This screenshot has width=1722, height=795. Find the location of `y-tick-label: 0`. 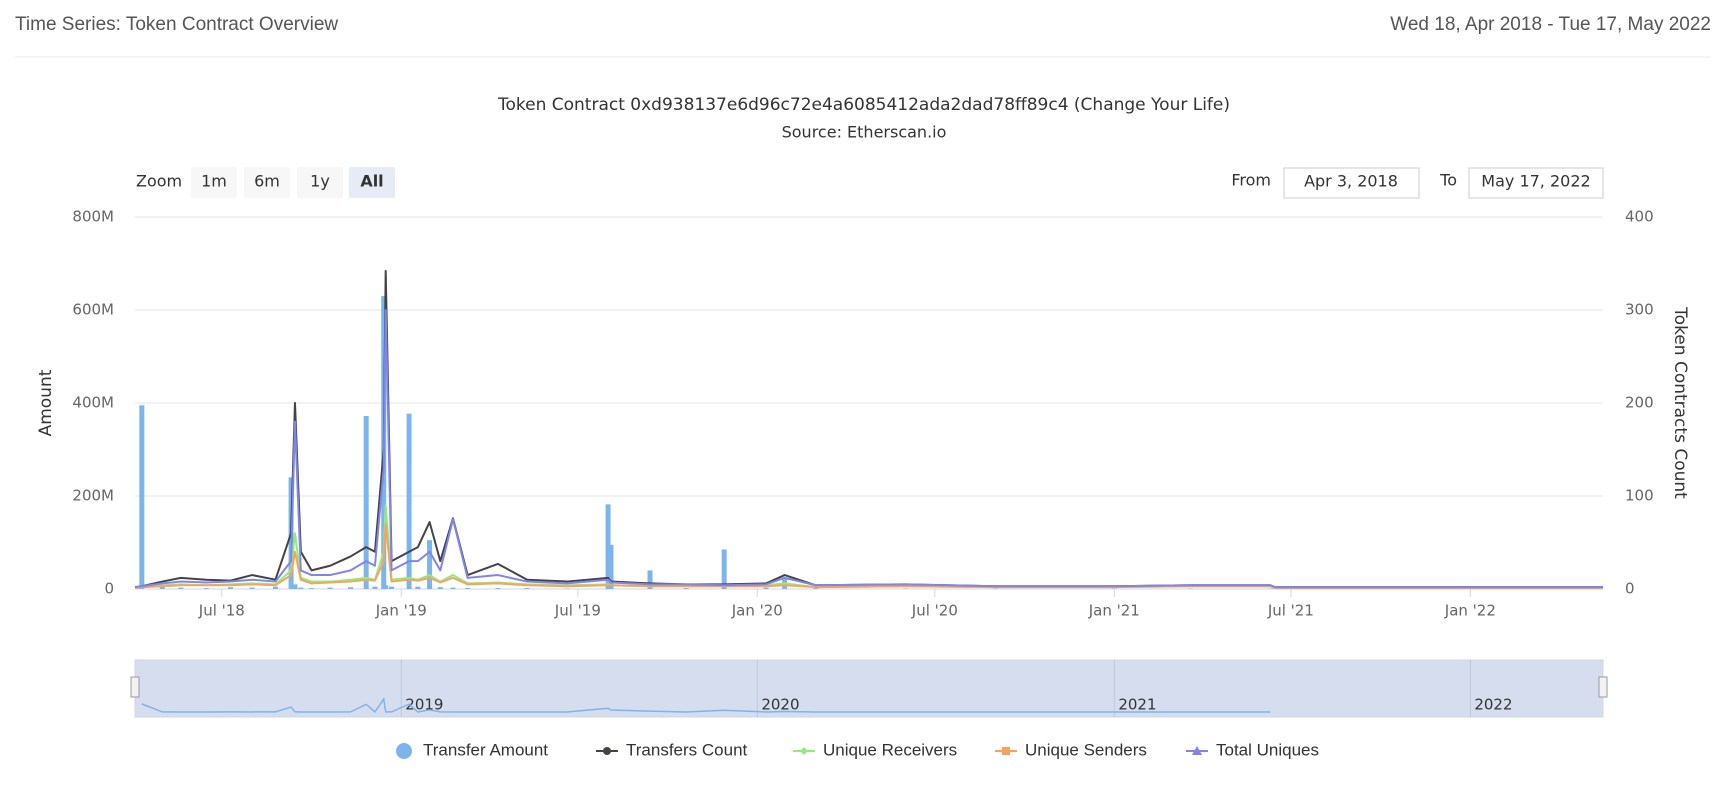

y-tick-label: 0 is located at coordinates (109, 589).